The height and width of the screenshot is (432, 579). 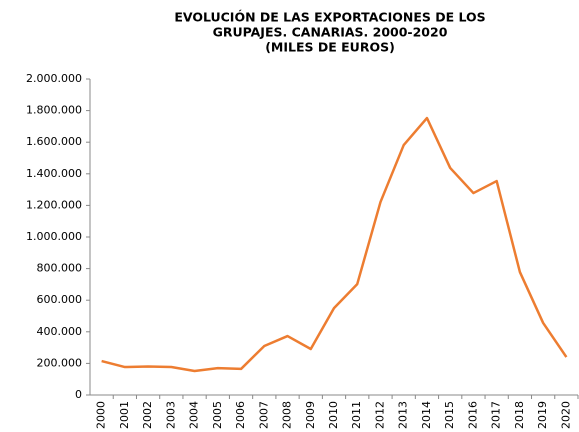 I want to click on x-tick-label: 2005, so click(x=217, y=415).